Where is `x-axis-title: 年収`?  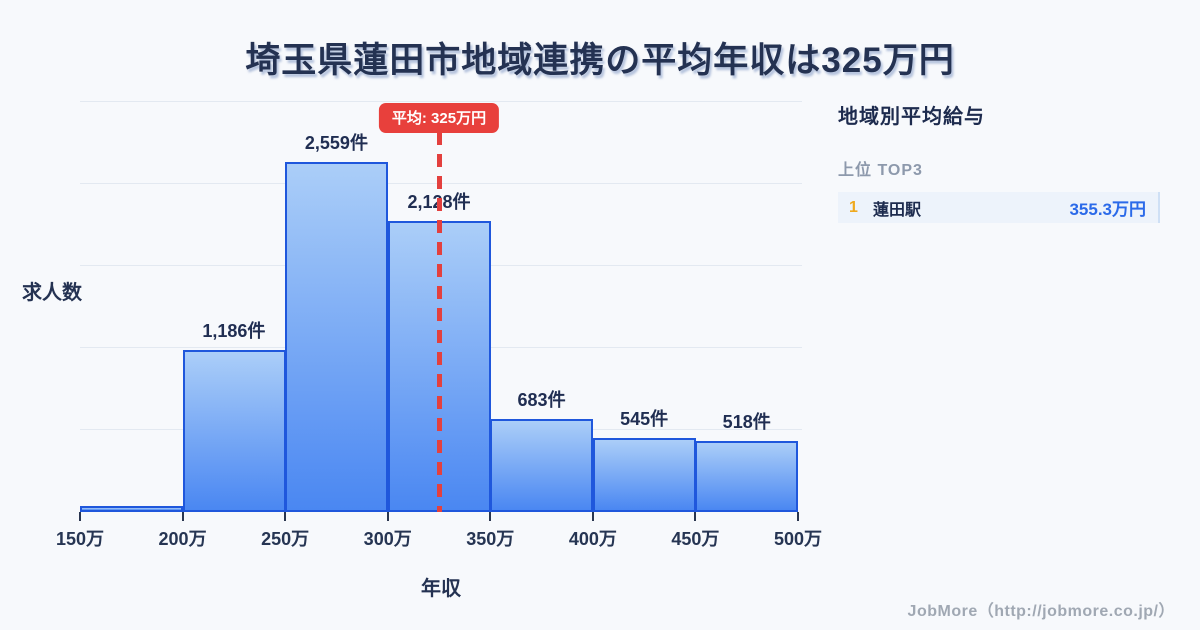 x-axis-title: 年収 is located at coordinates (441, 589).